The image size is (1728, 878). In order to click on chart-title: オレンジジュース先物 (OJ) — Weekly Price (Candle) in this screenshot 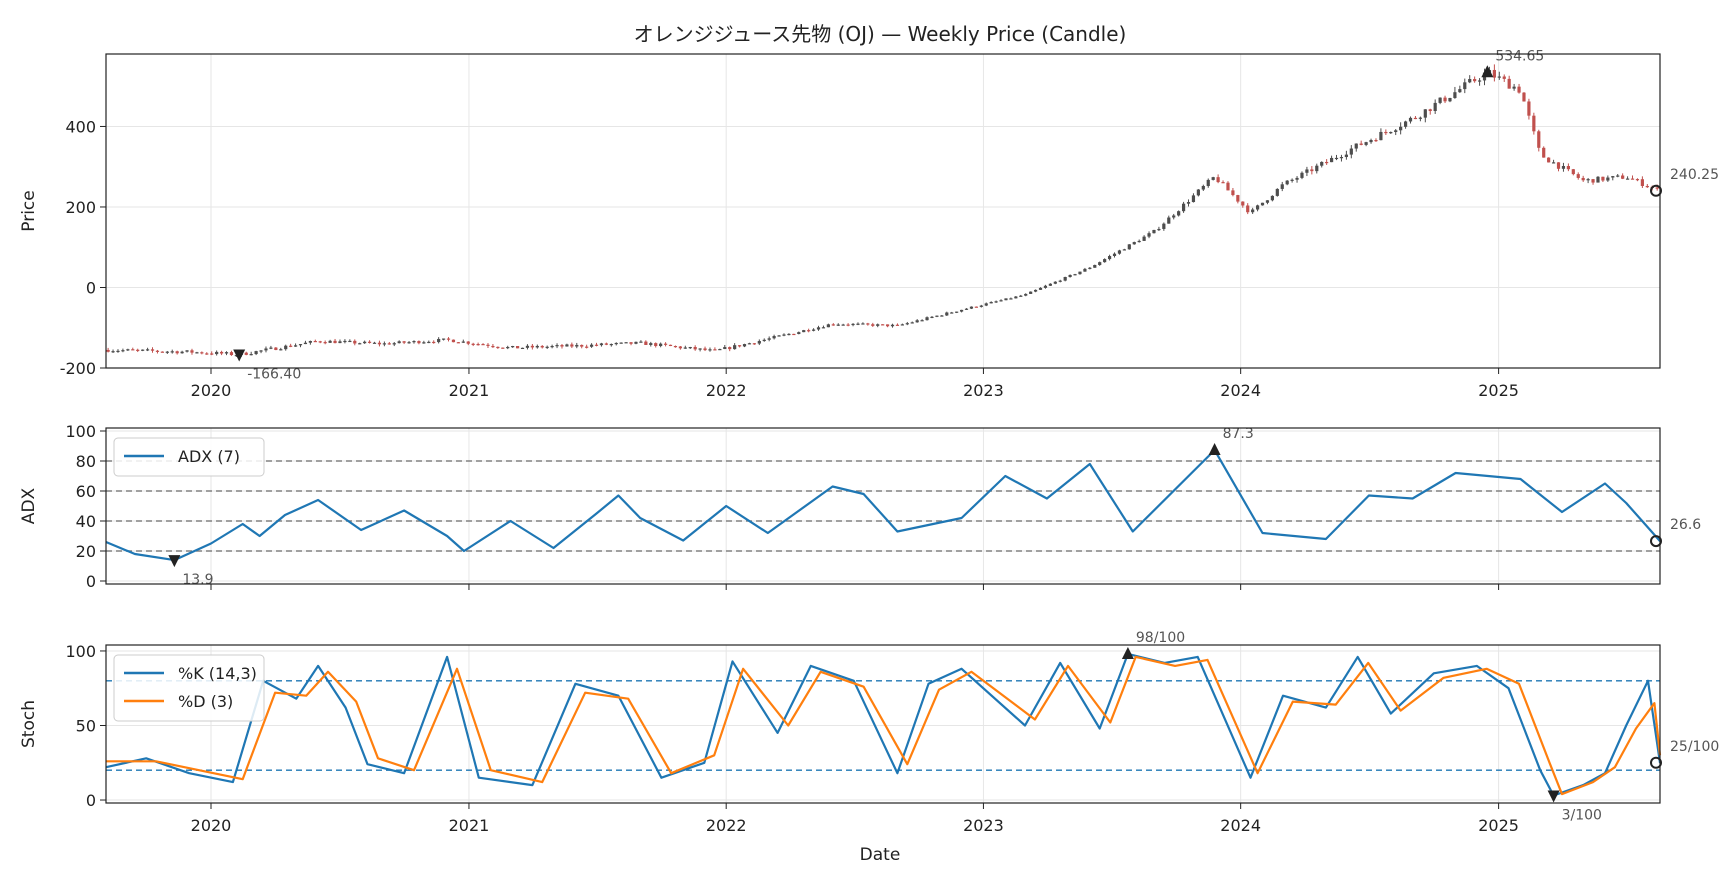, I will do `click(880, 34)`.